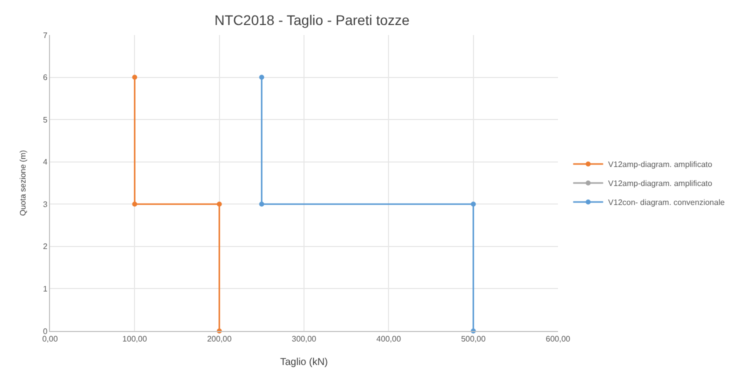 This screenshot has width=743, height=378. Describe the element at coordinates (219, 339) in the screenshot. I see `x-tick-label: 200,00` at that location.